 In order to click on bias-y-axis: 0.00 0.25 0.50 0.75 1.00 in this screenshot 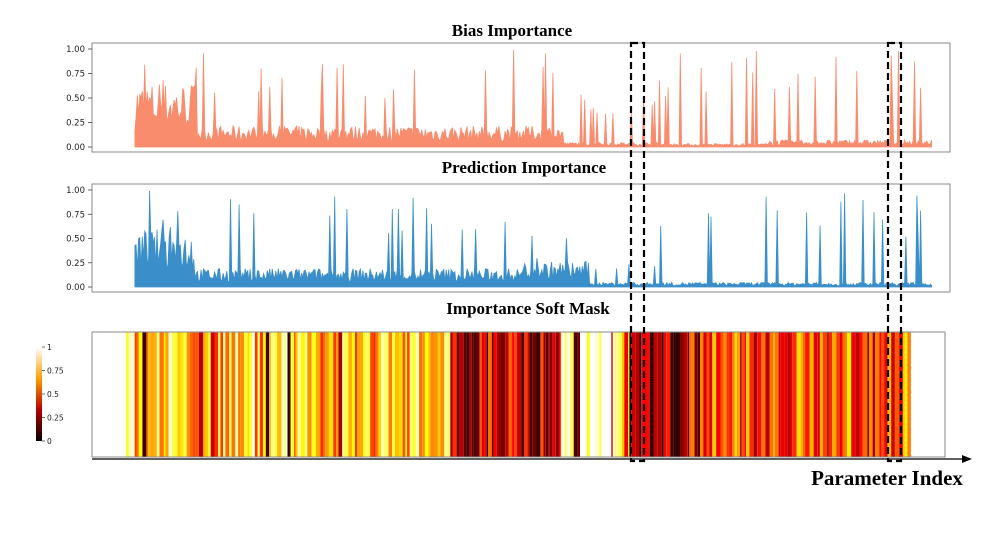, I will do `click(79, 99)`.